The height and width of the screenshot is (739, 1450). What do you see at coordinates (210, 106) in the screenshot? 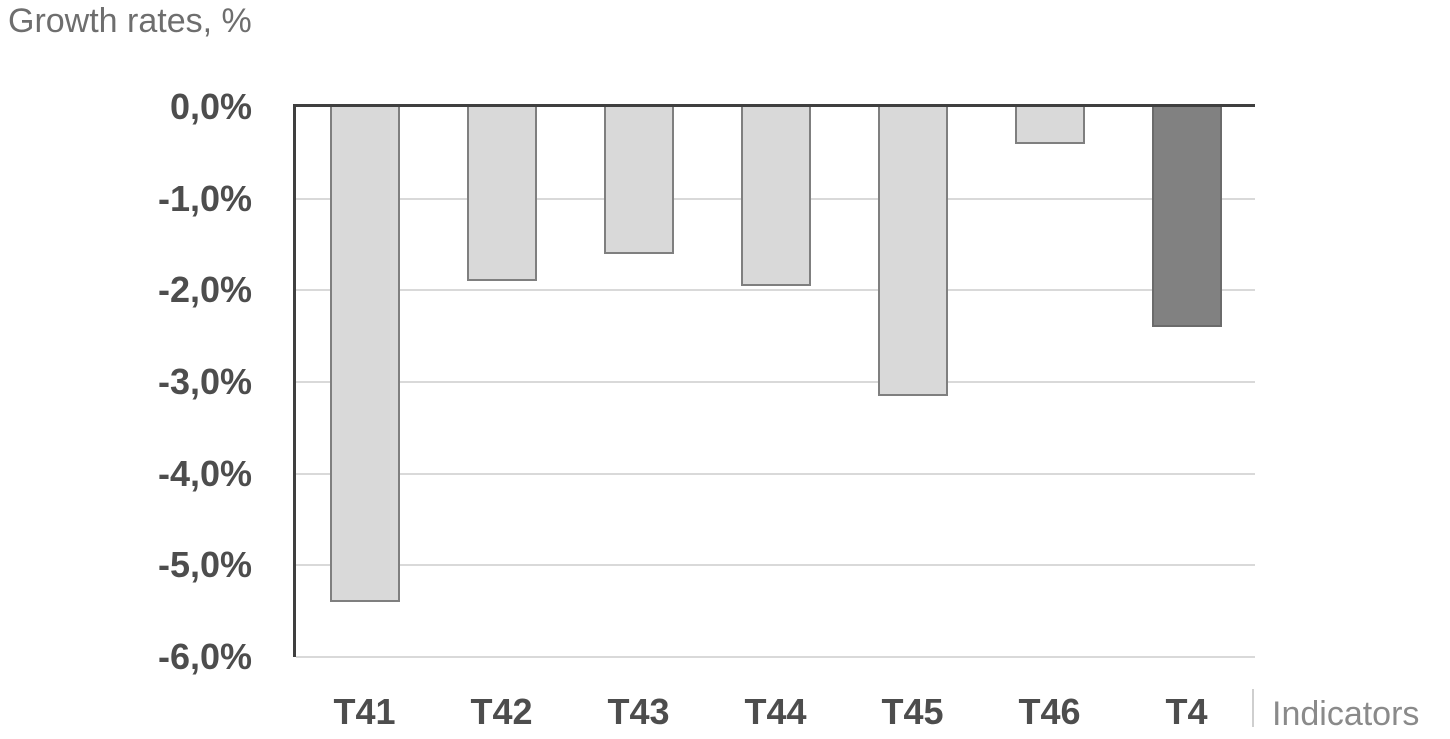
I see `y-tick-label-0: 0,0%` at bounding box center [210, 106].